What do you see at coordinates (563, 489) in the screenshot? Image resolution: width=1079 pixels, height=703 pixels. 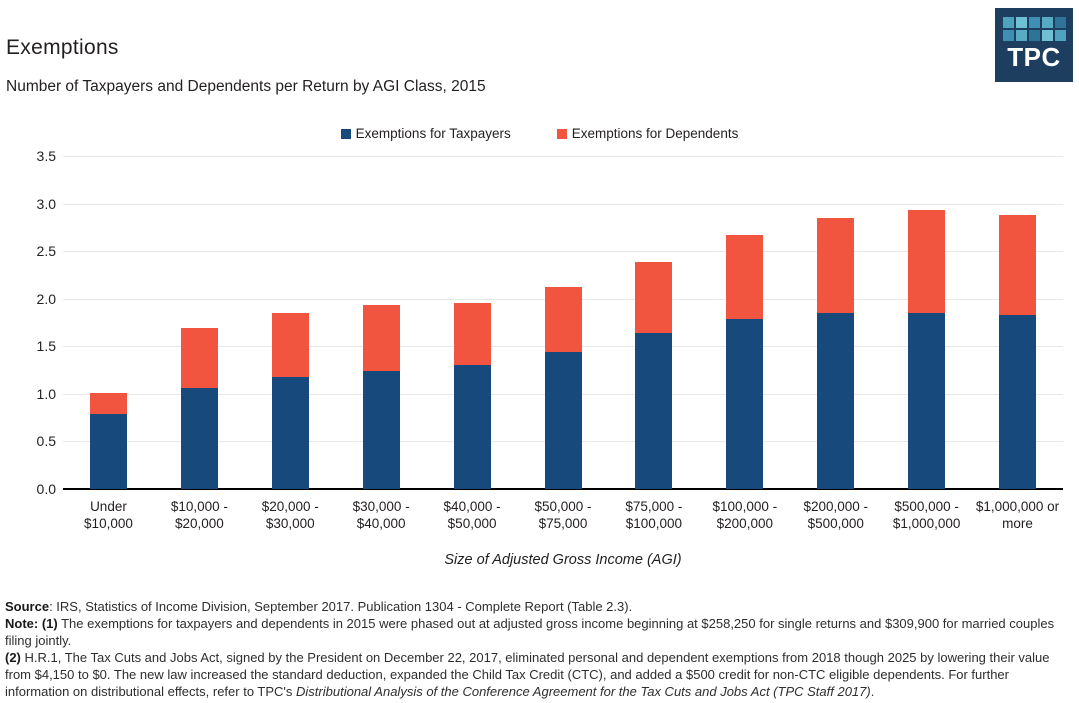 I see `x-axis-line` at bounding box center [563, 489].